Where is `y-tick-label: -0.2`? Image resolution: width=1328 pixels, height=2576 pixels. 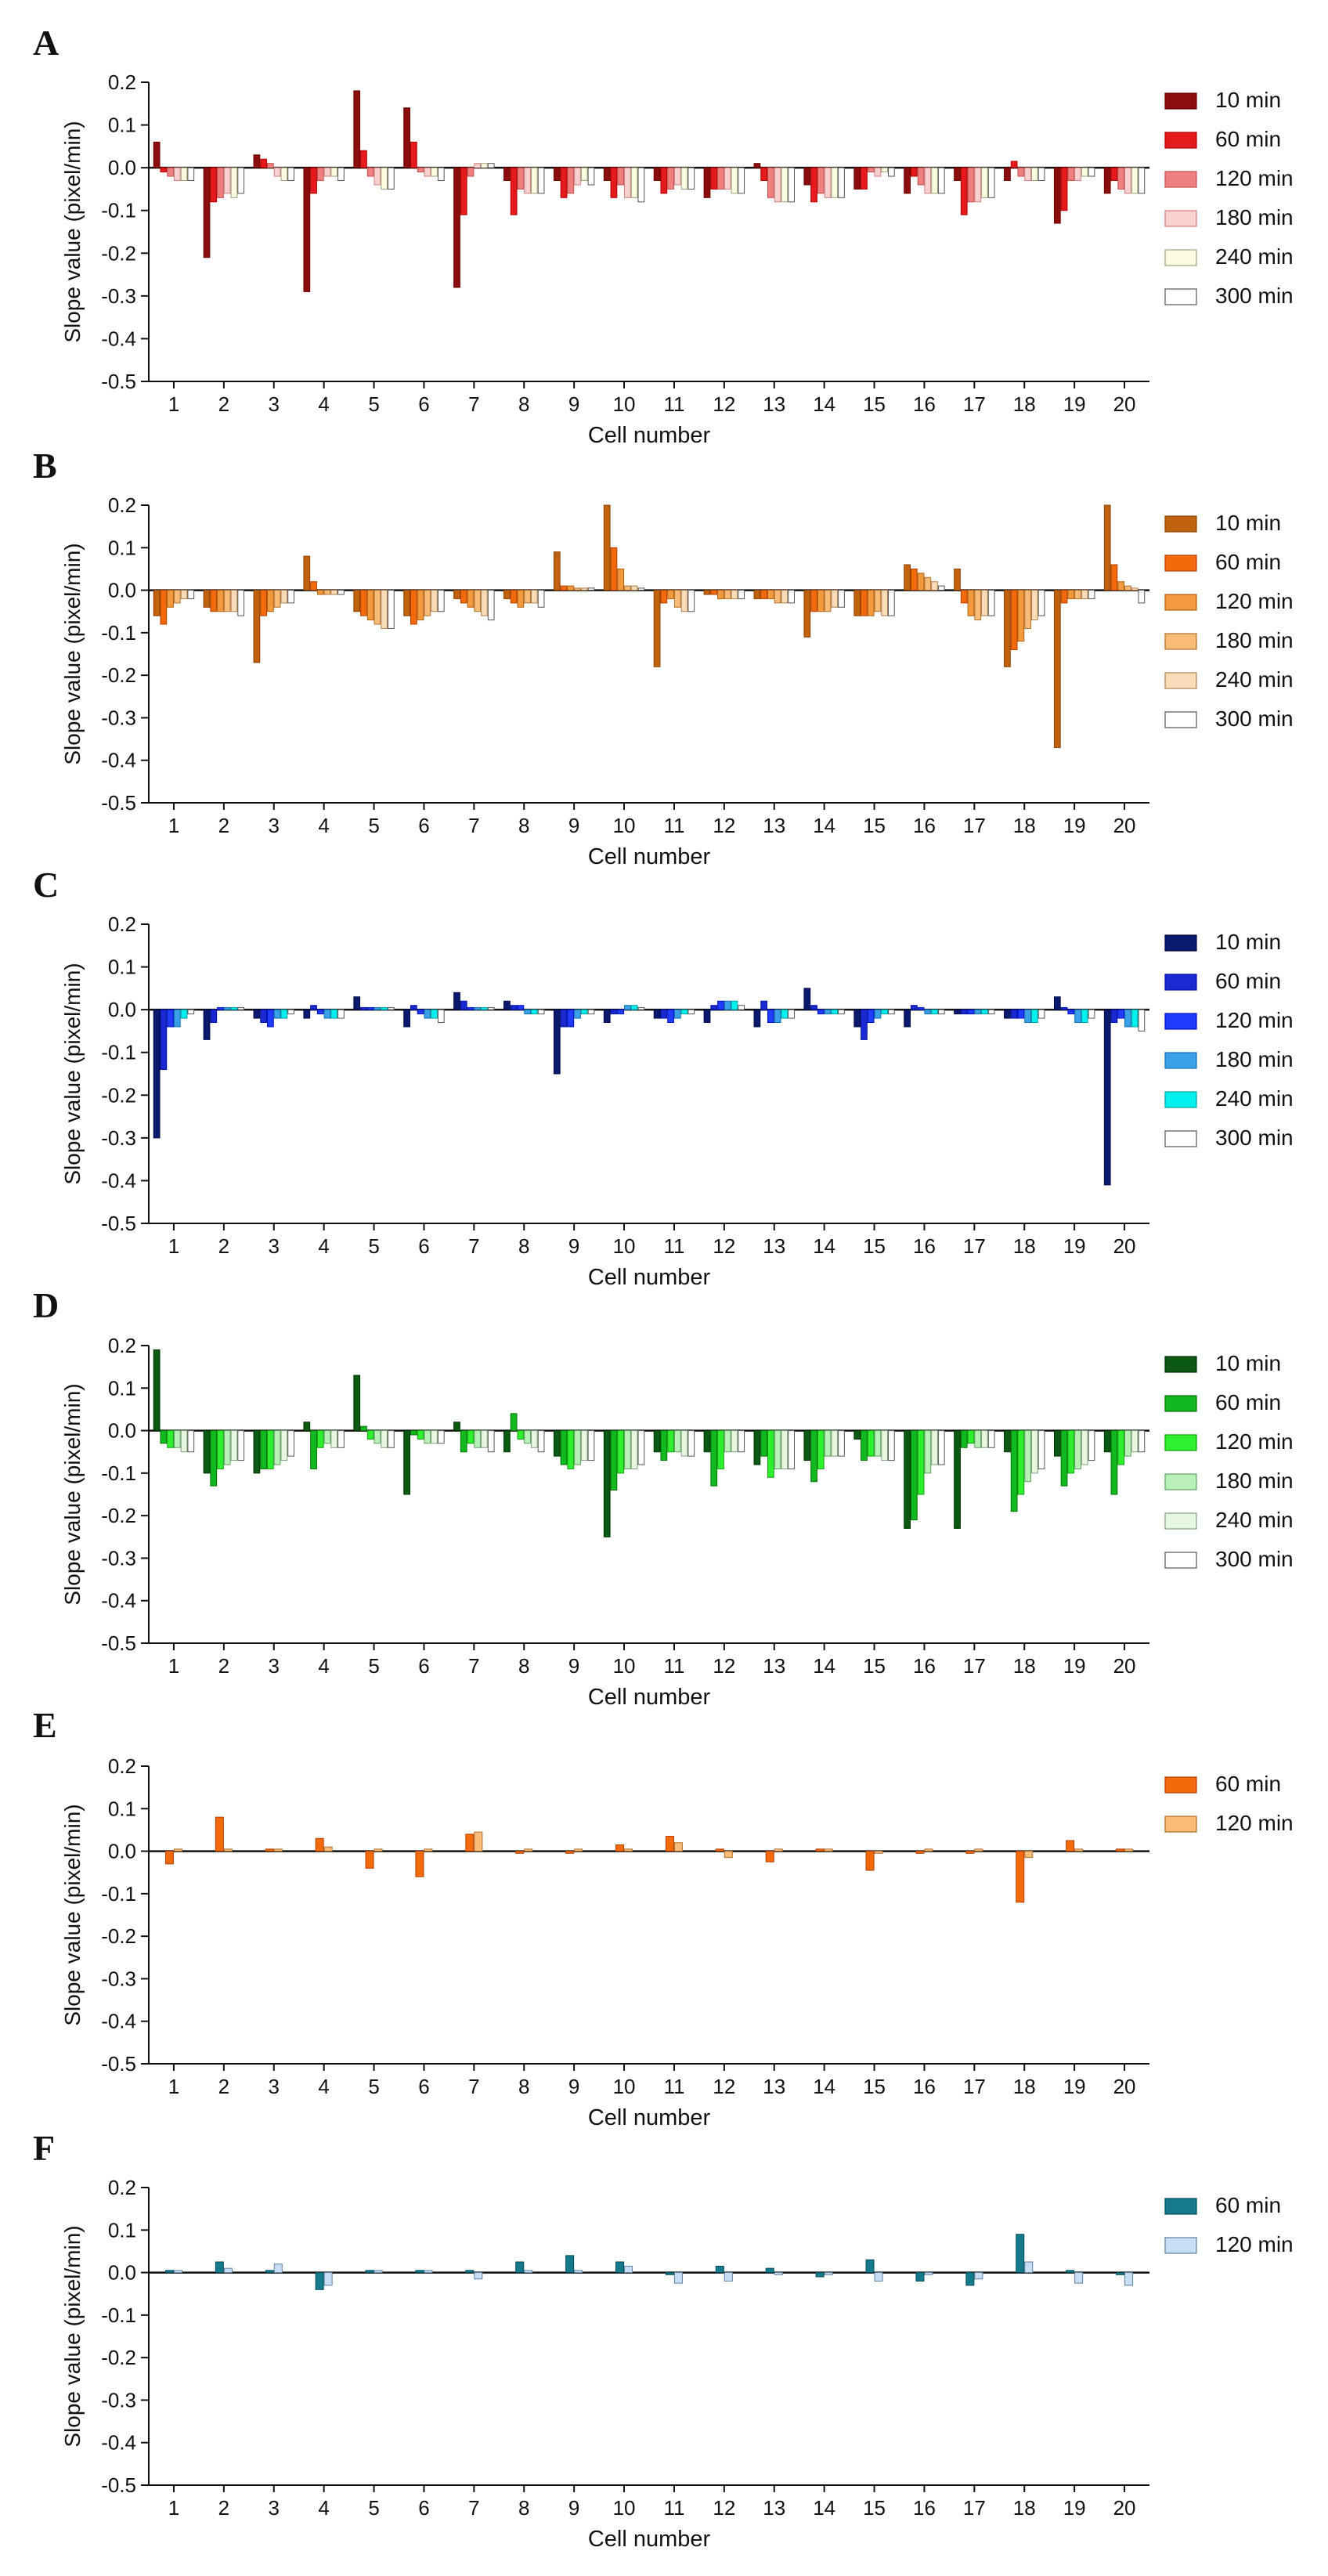 y-tick-label: -0.2 is located at coordinates (118, 1936).